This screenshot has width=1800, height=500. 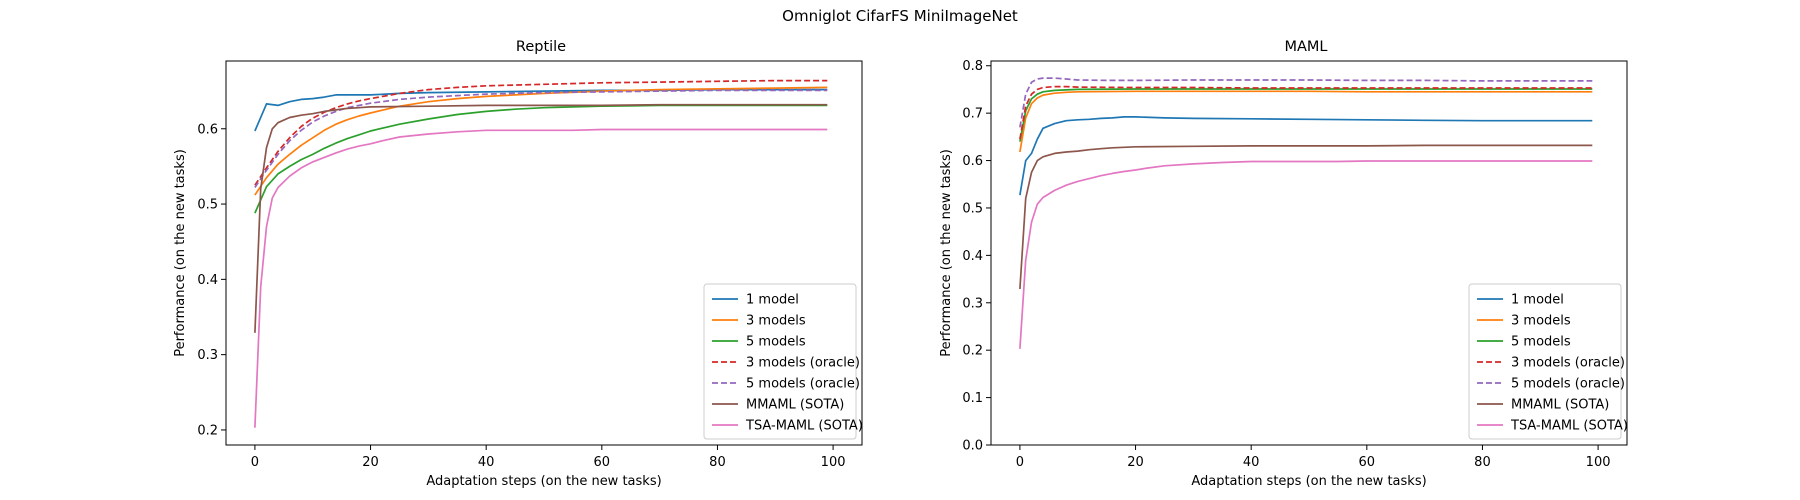 I want to click on maml-legend-label: 5 models (oracle), so click(x=1568, y=384).